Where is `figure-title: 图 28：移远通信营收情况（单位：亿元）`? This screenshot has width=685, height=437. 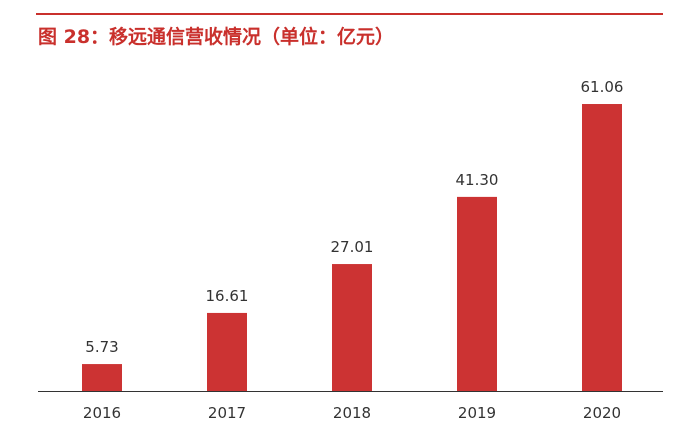 figure-title: 图 28：移远通信营收情况（单位：亿元） is located at coordinates (216, 37).